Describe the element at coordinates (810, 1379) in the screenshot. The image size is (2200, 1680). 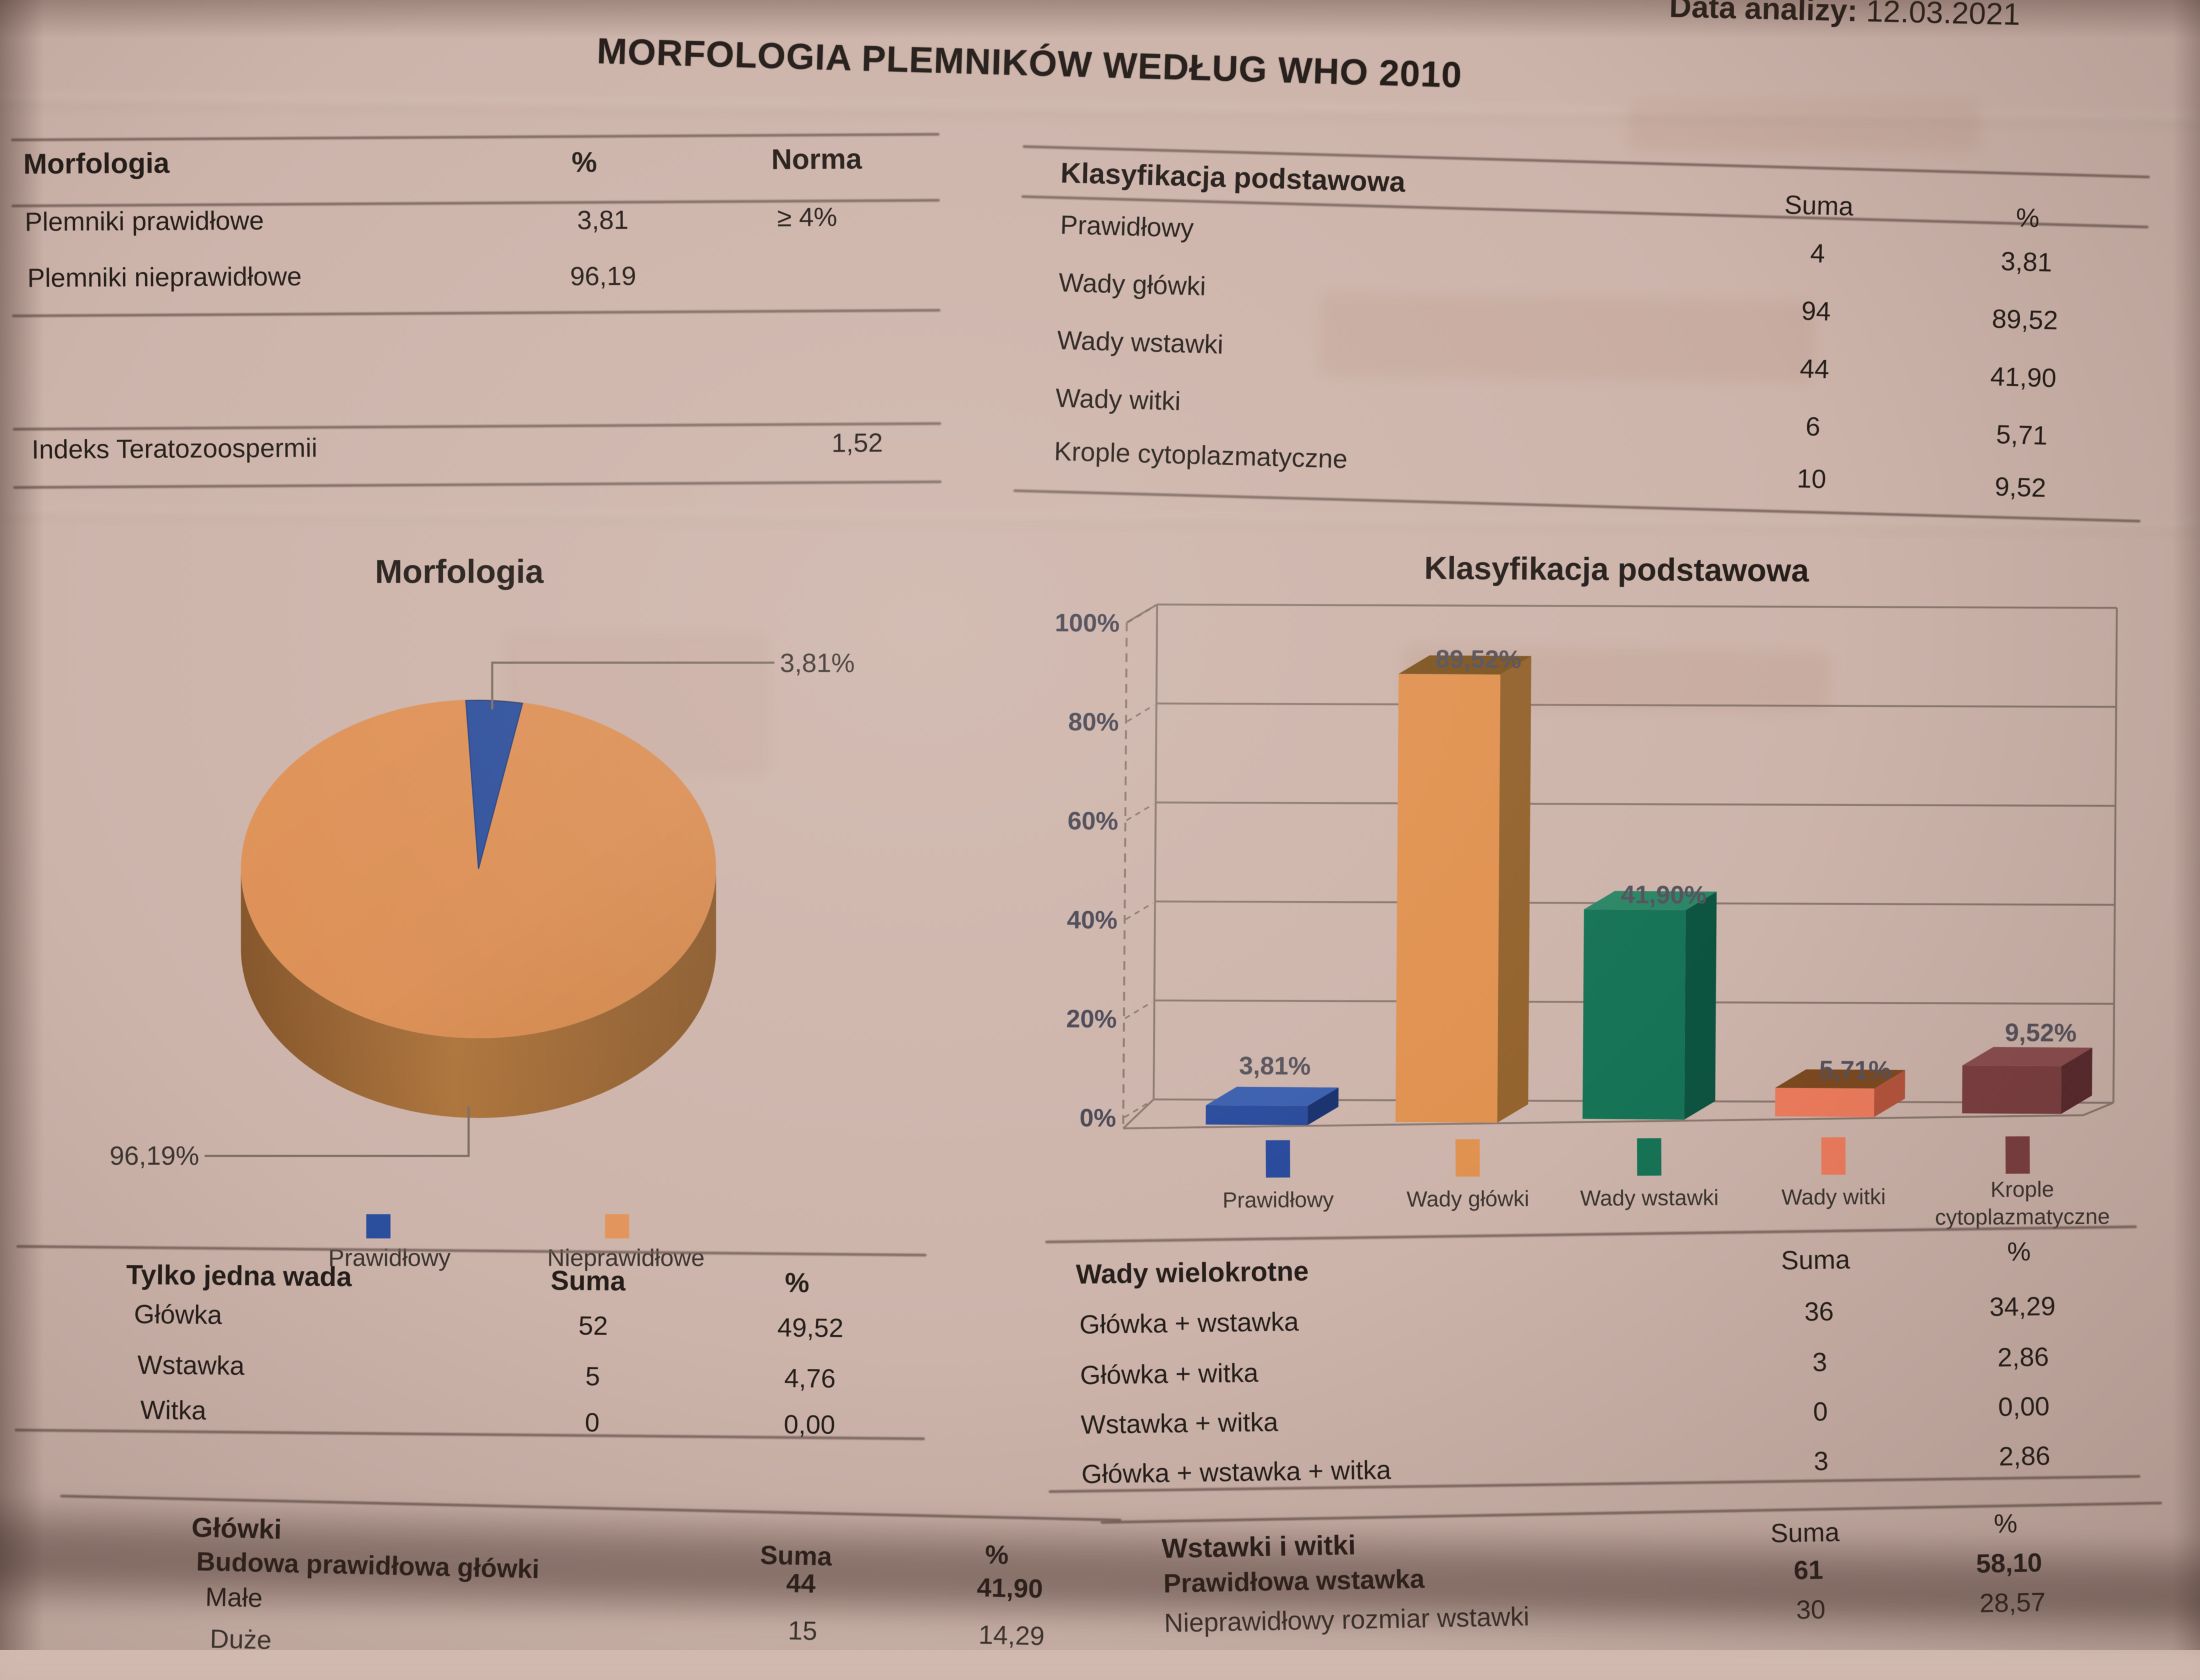
I see `row-pct: 4,76` at that location.